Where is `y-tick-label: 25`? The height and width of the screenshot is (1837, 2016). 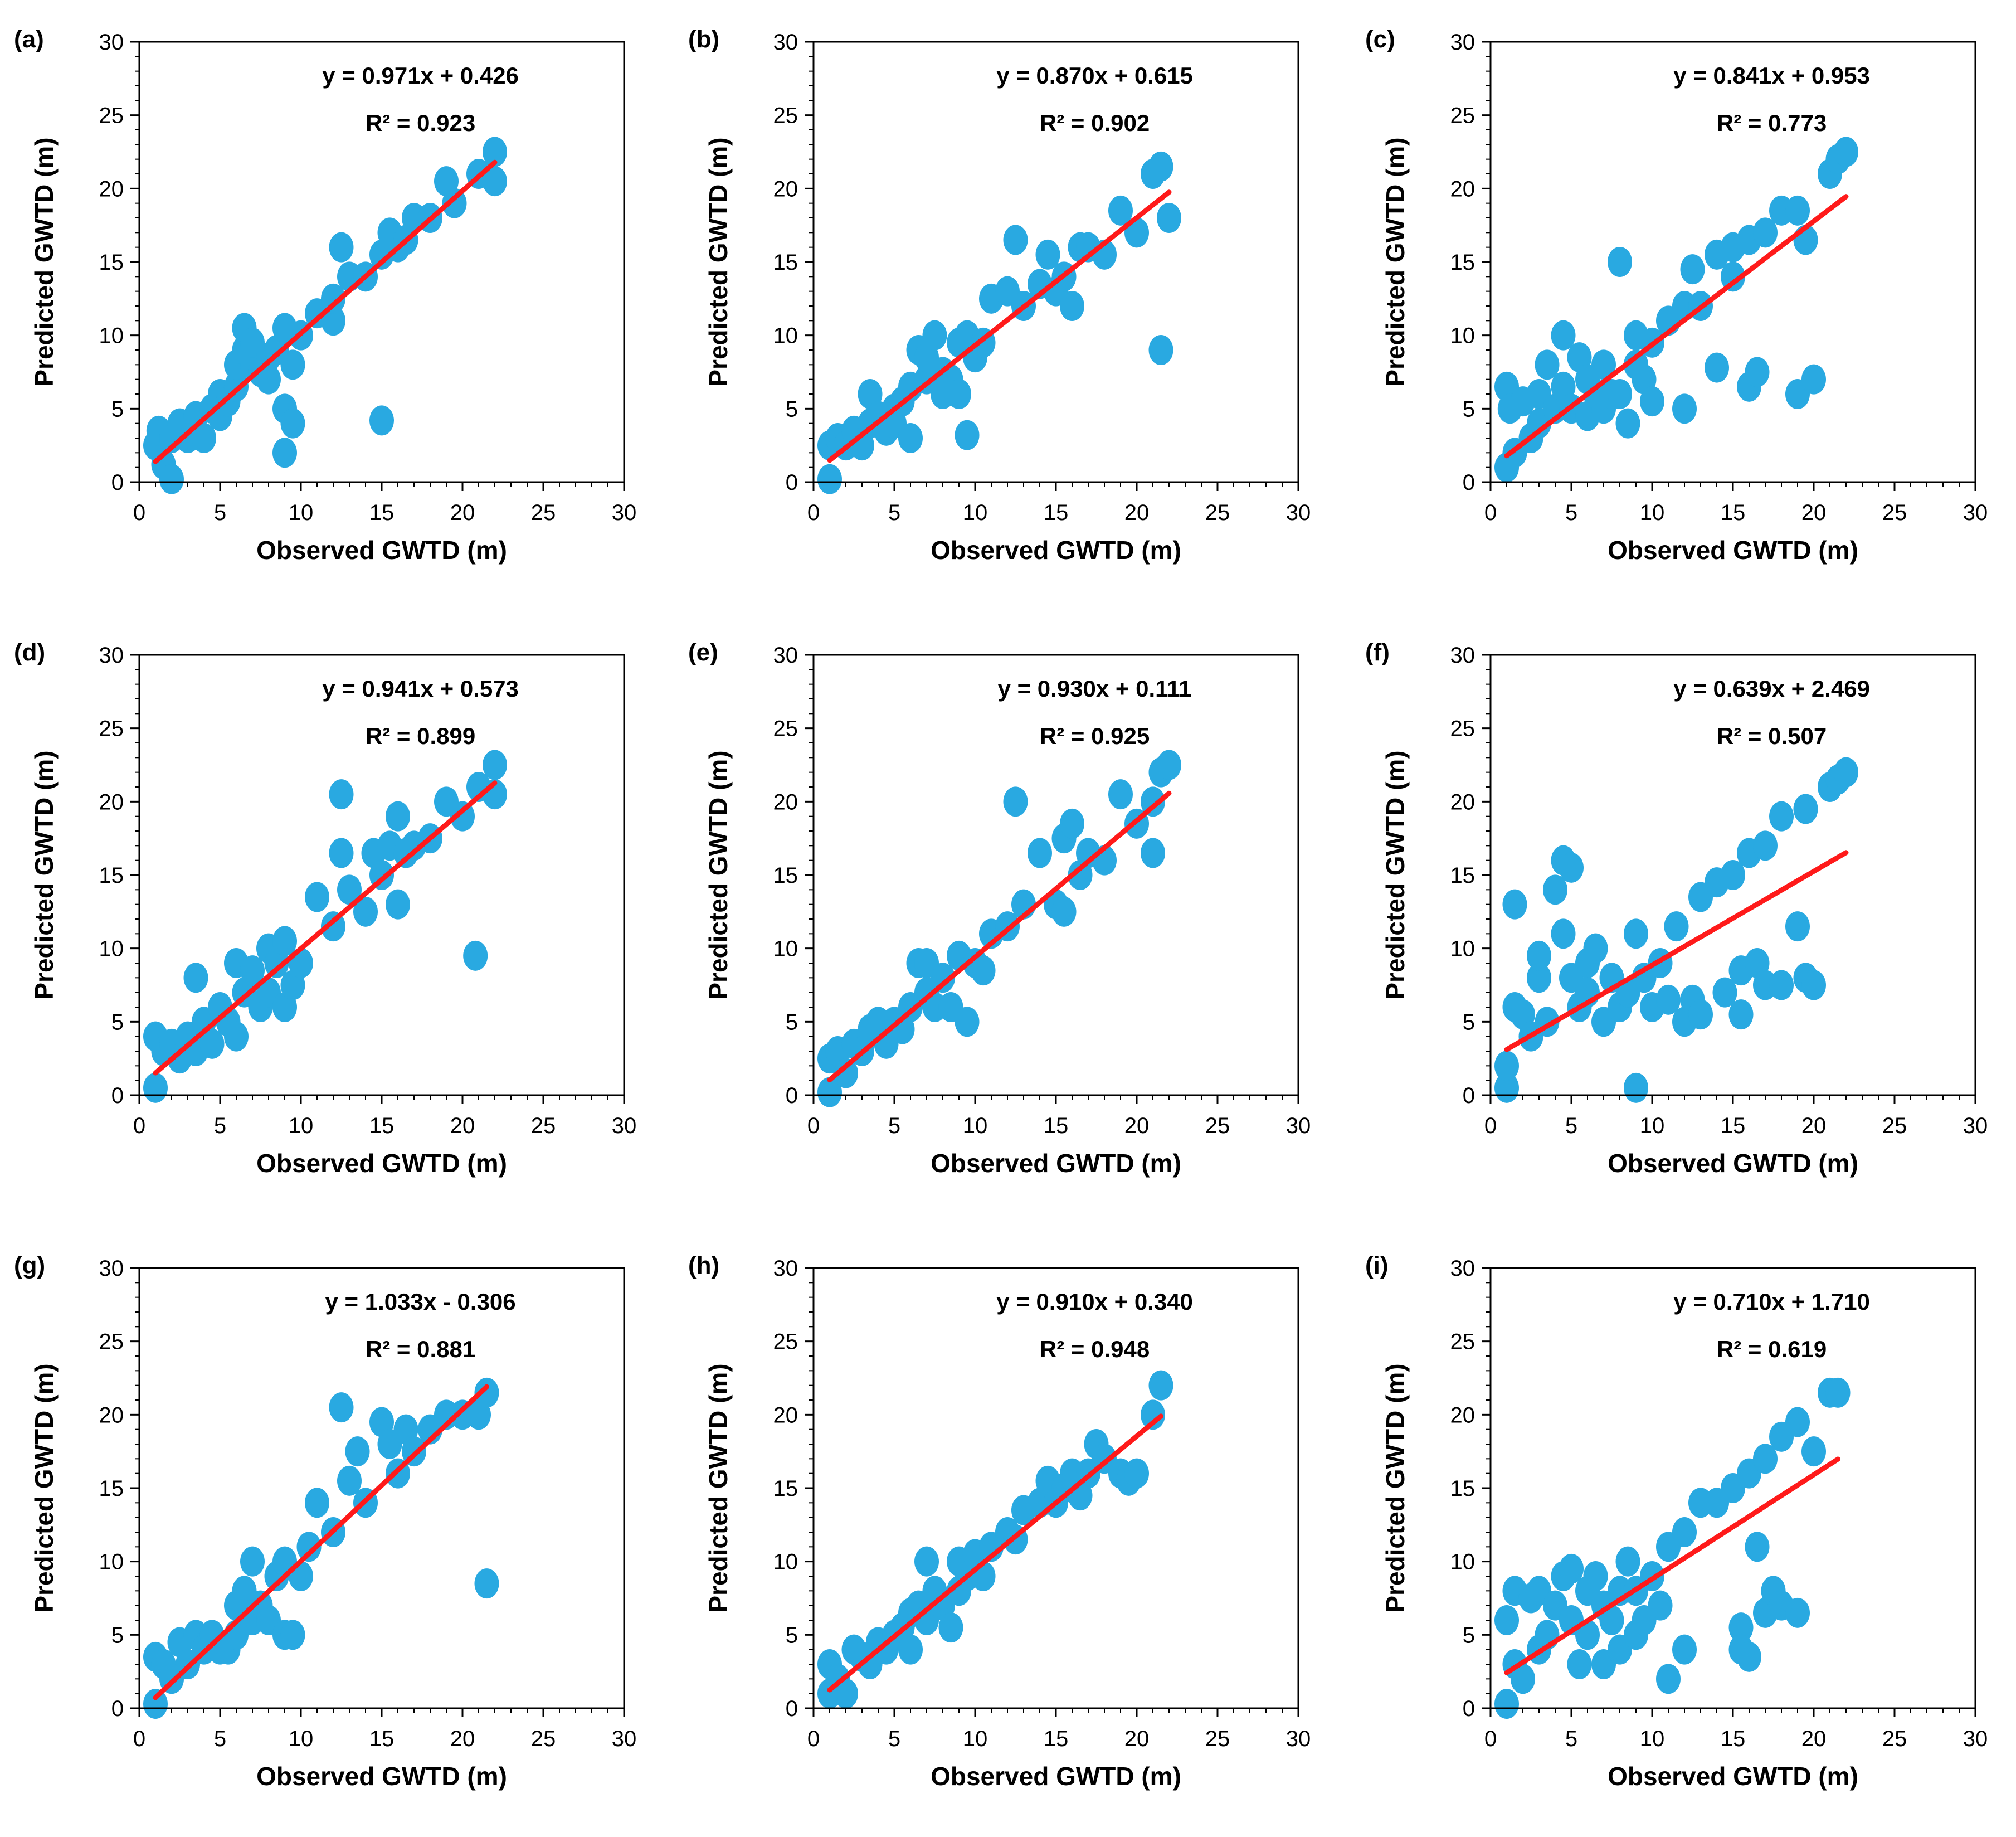
y-tick-label: 25 is located at coordinates (786, 729).